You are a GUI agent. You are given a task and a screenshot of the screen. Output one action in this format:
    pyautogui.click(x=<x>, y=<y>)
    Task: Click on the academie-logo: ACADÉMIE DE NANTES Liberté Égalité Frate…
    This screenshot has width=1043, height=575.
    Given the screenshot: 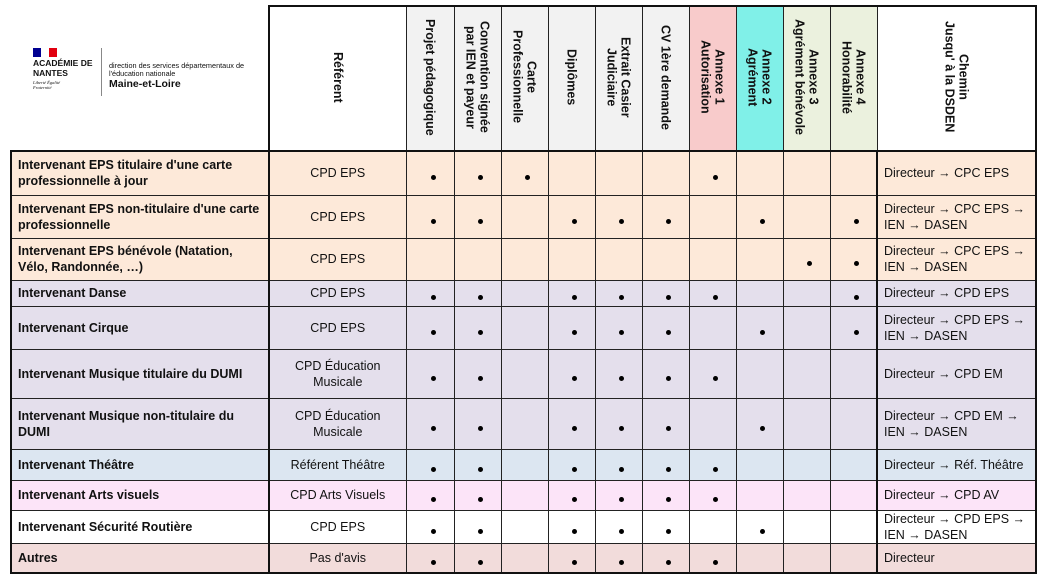 What is the action you would take?
    pyautogui.click(x=151, y=72)
    